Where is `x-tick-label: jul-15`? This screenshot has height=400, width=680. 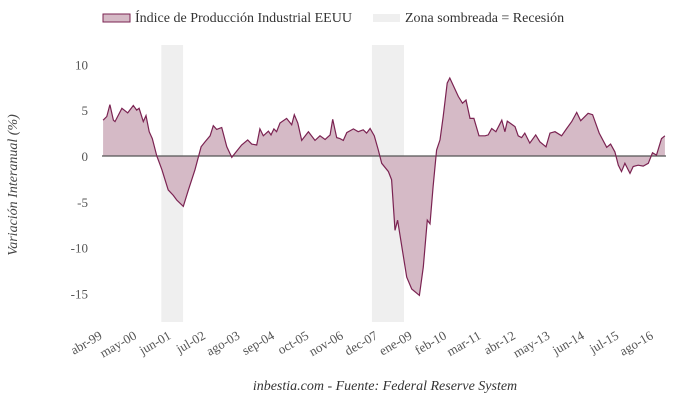
x-tick-label: jul-15 is located at coordinates (603, 342).